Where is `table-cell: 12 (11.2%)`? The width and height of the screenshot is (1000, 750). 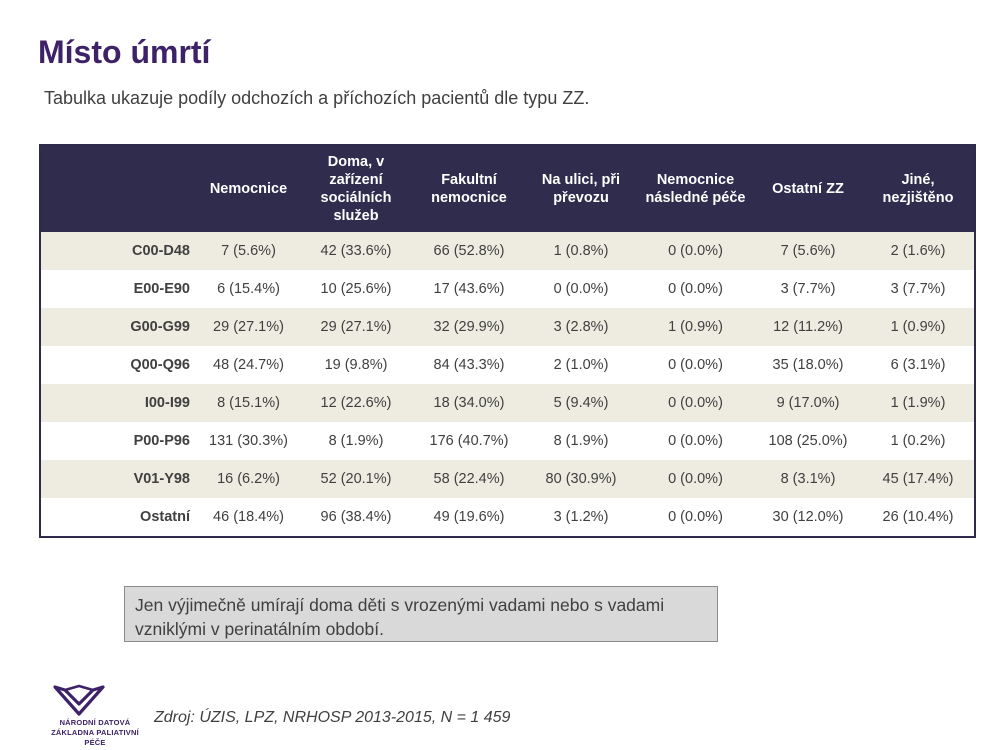 table-cell: 12 (11.2%) is located at coordinates (808, 327).